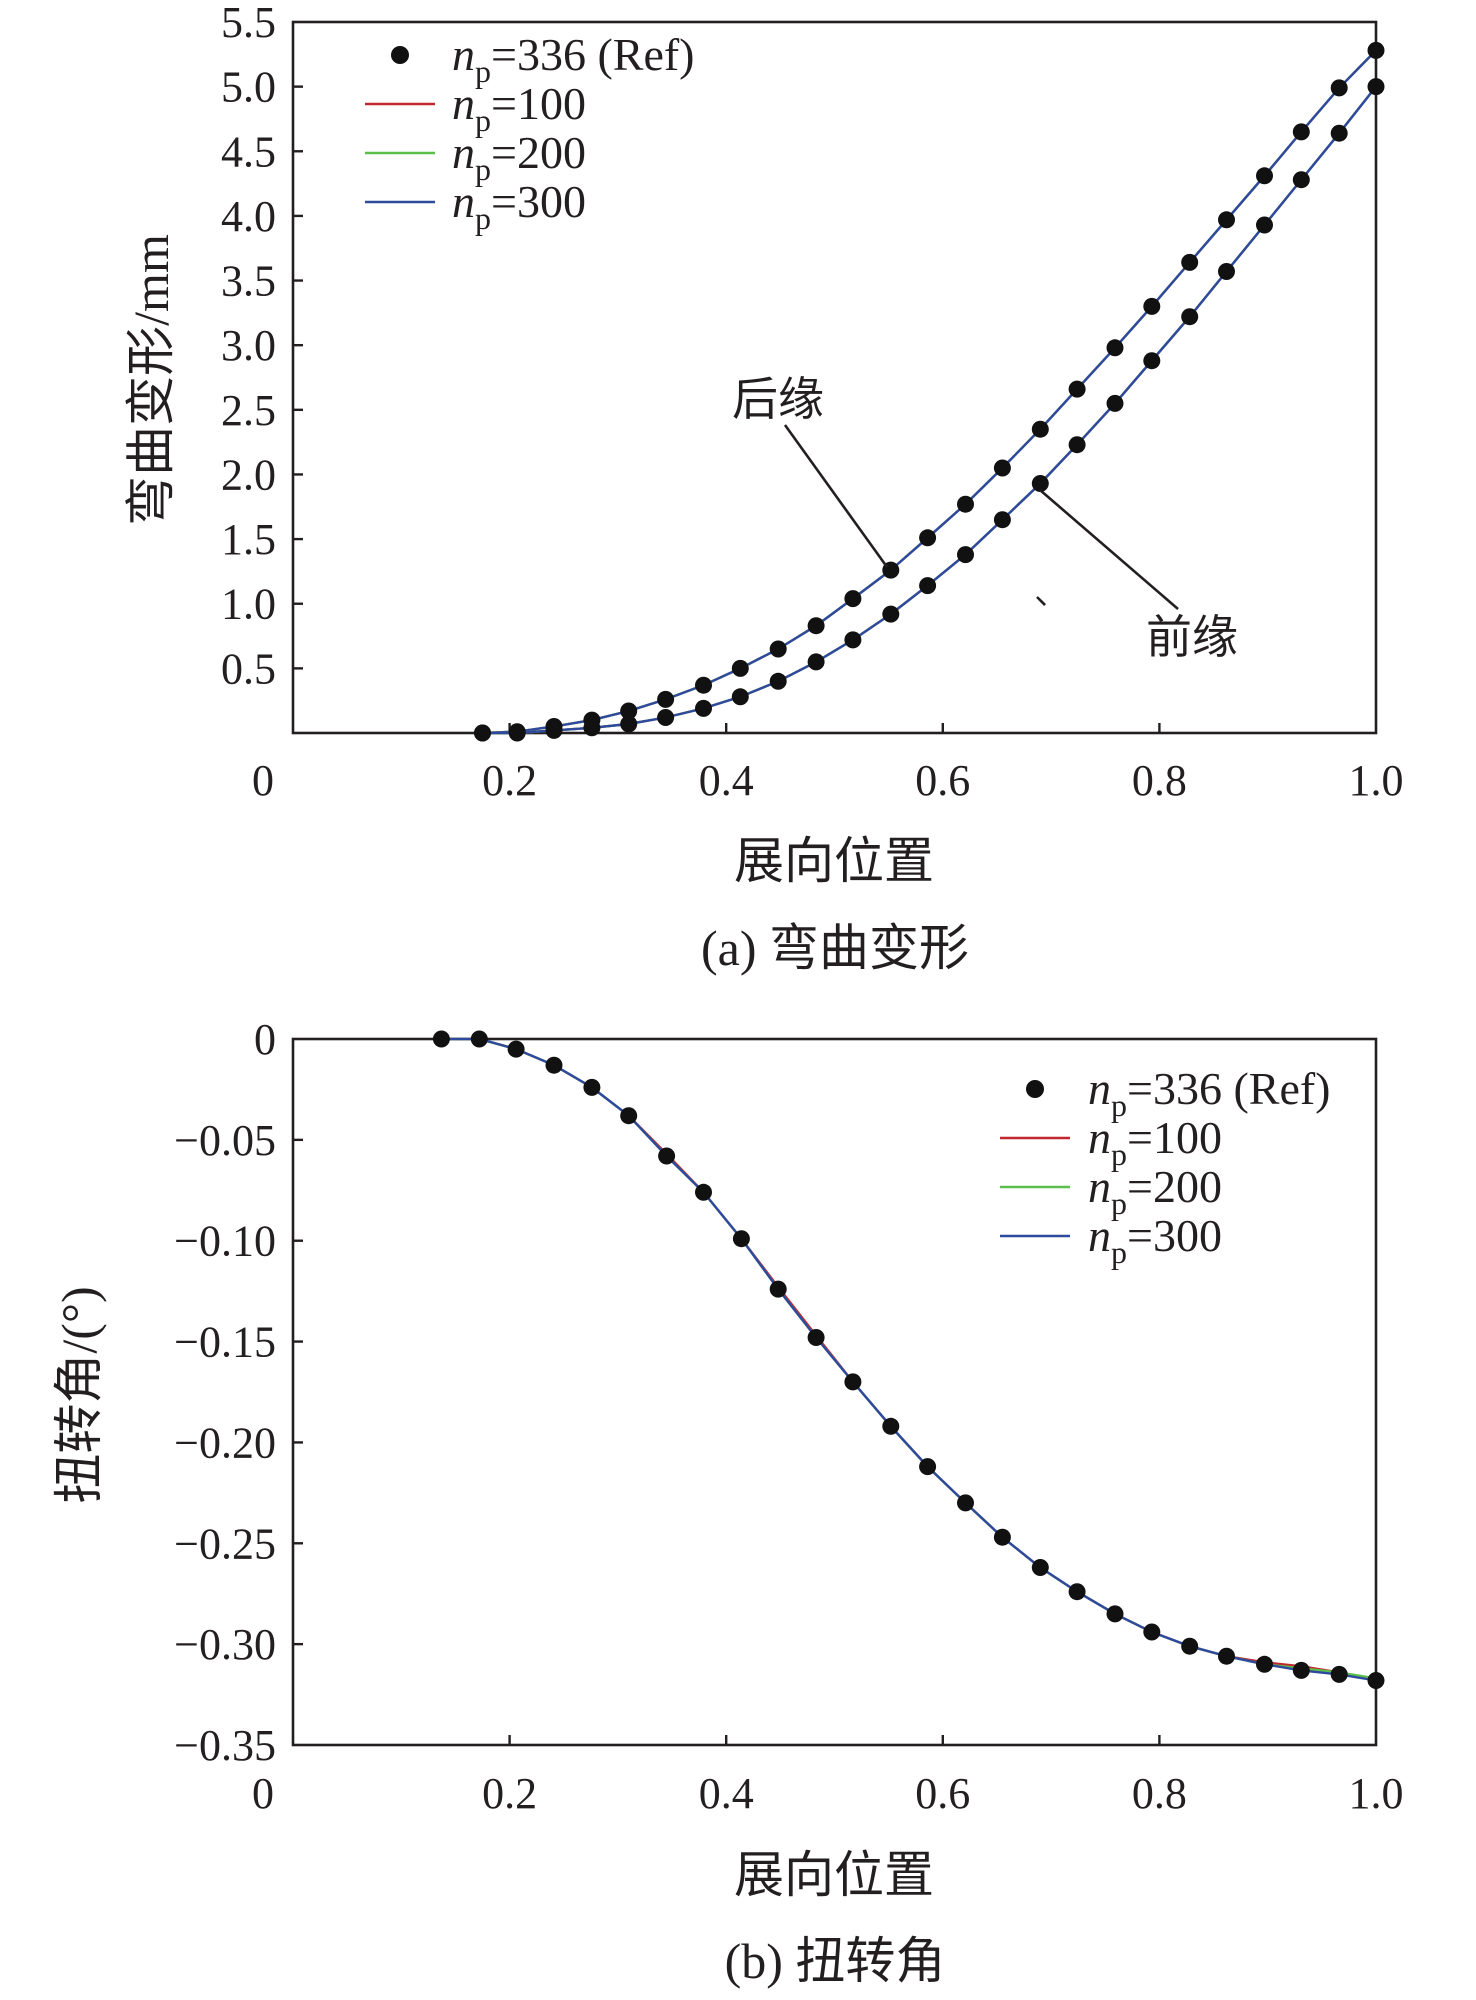  Describe the element at coordinates (151, 380) in the screenshot. I see `y-axis-title-a: 弯曲变形/mm` at that location.